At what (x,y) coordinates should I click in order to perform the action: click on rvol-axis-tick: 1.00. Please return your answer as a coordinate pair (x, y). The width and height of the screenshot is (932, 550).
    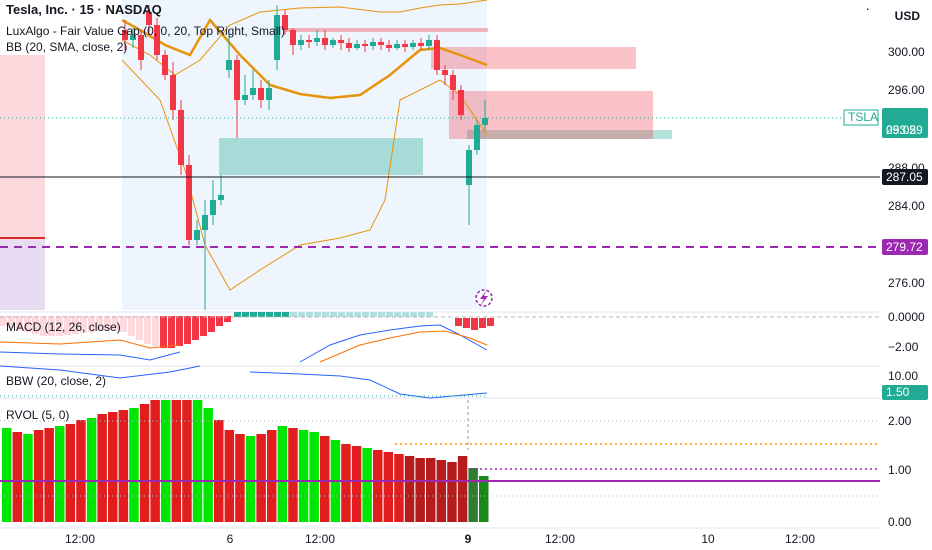
    Looking at the image, I should click on (900, 470).